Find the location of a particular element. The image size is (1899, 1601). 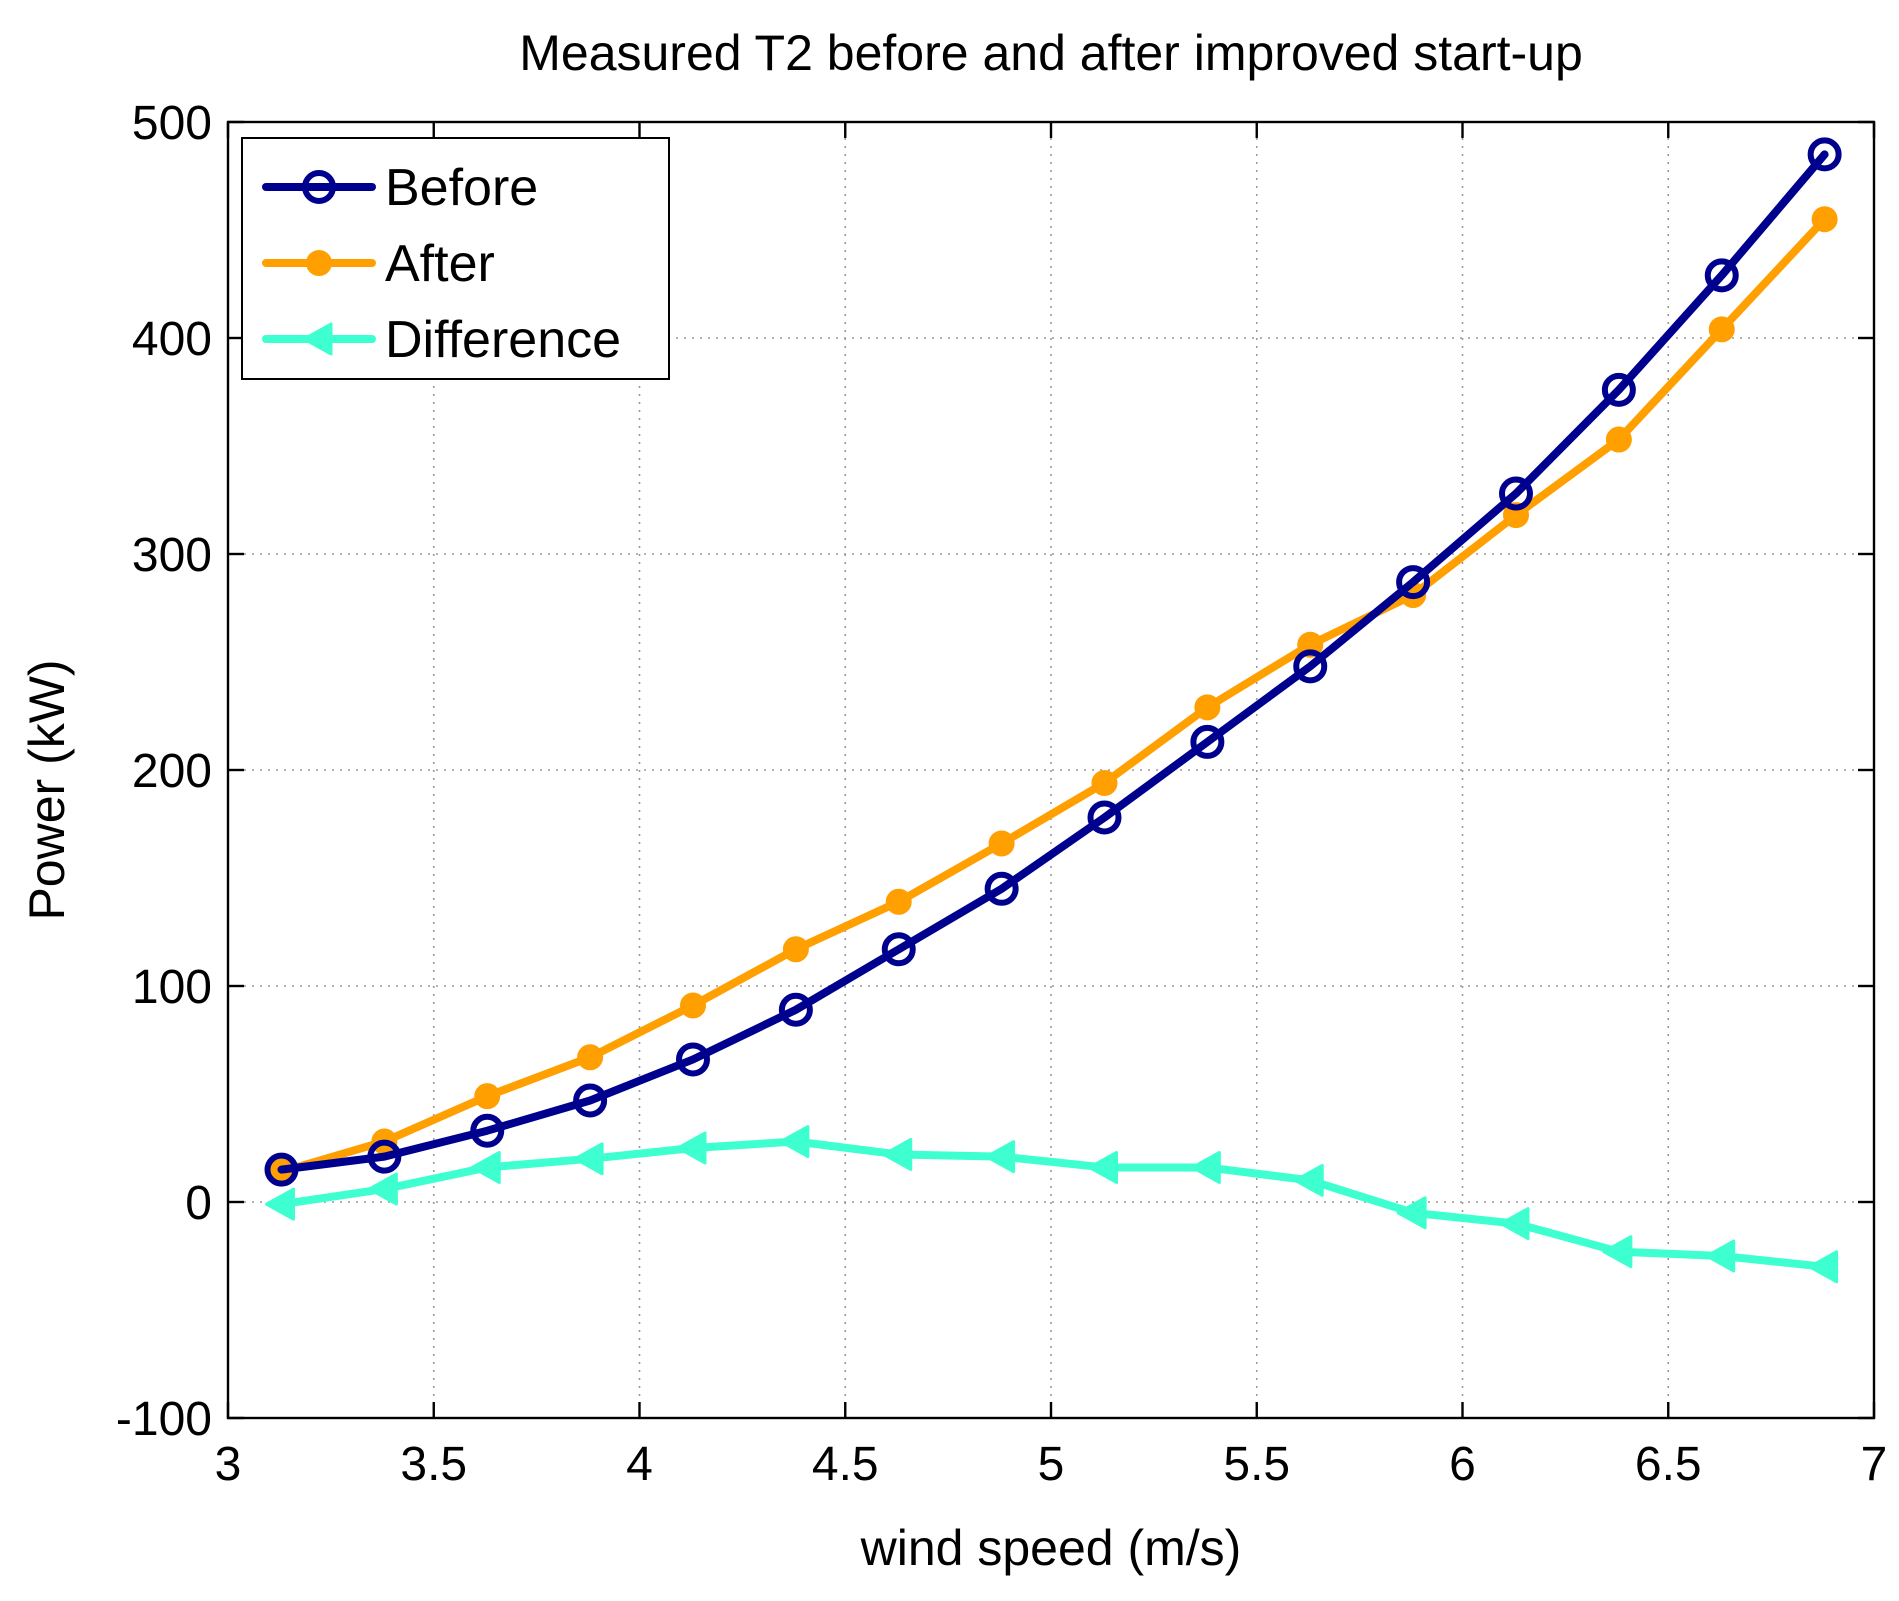

y-tick-labels: -100 0 100 200 300 400 500 is located at coordinates (164, 771).